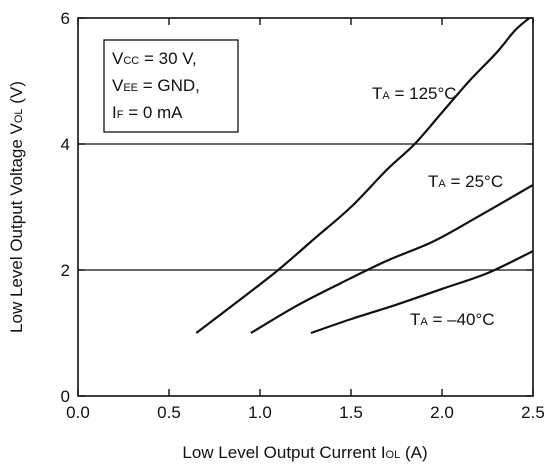 This screenshot has width=552, height=466. I want to click on condition-vcc: VCC = 30 V,, so click(154, 58).